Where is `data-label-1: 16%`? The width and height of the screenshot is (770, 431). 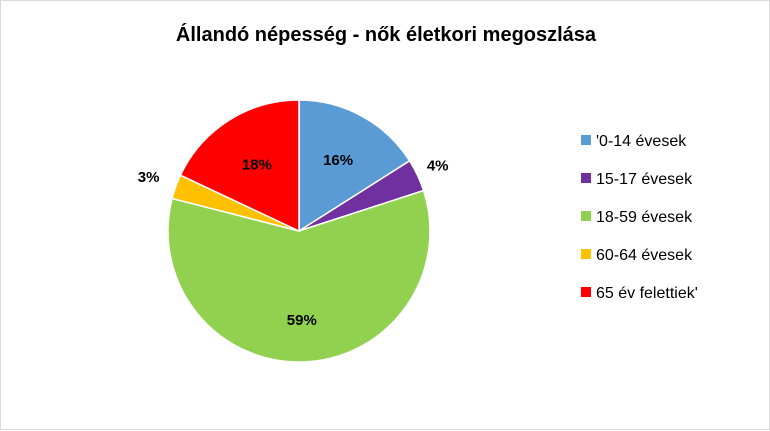 data-label-1: 16% is located at coordinates (338, 160).